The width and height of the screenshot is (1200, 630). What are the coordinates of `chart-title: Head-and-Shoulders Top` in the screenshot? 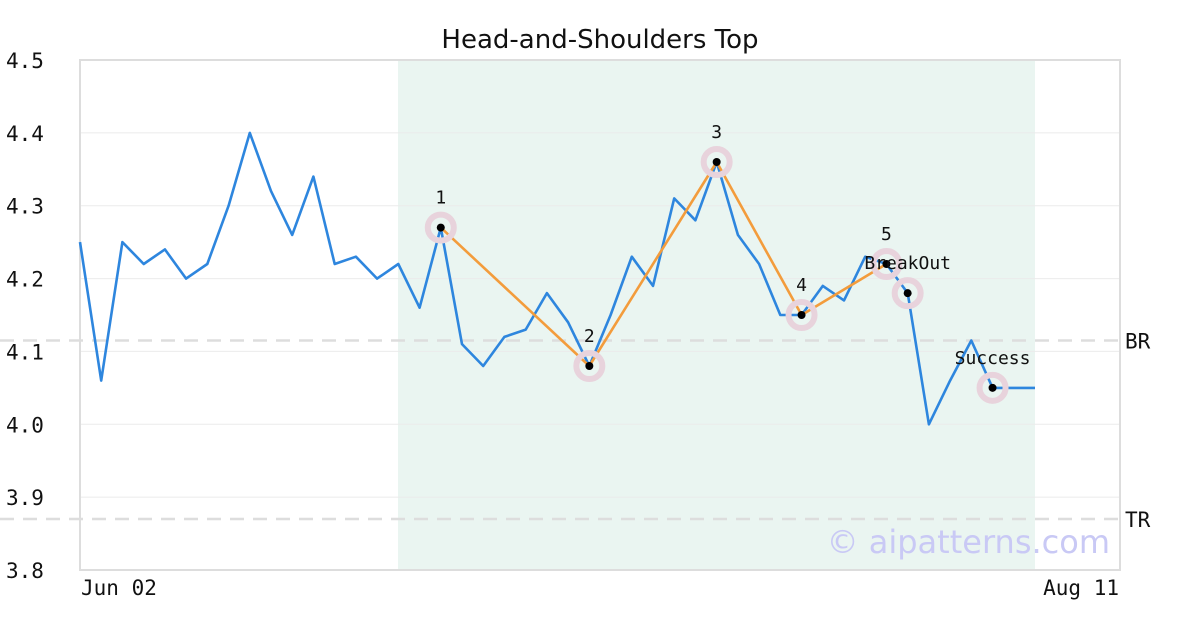 It's located at (599, 40).